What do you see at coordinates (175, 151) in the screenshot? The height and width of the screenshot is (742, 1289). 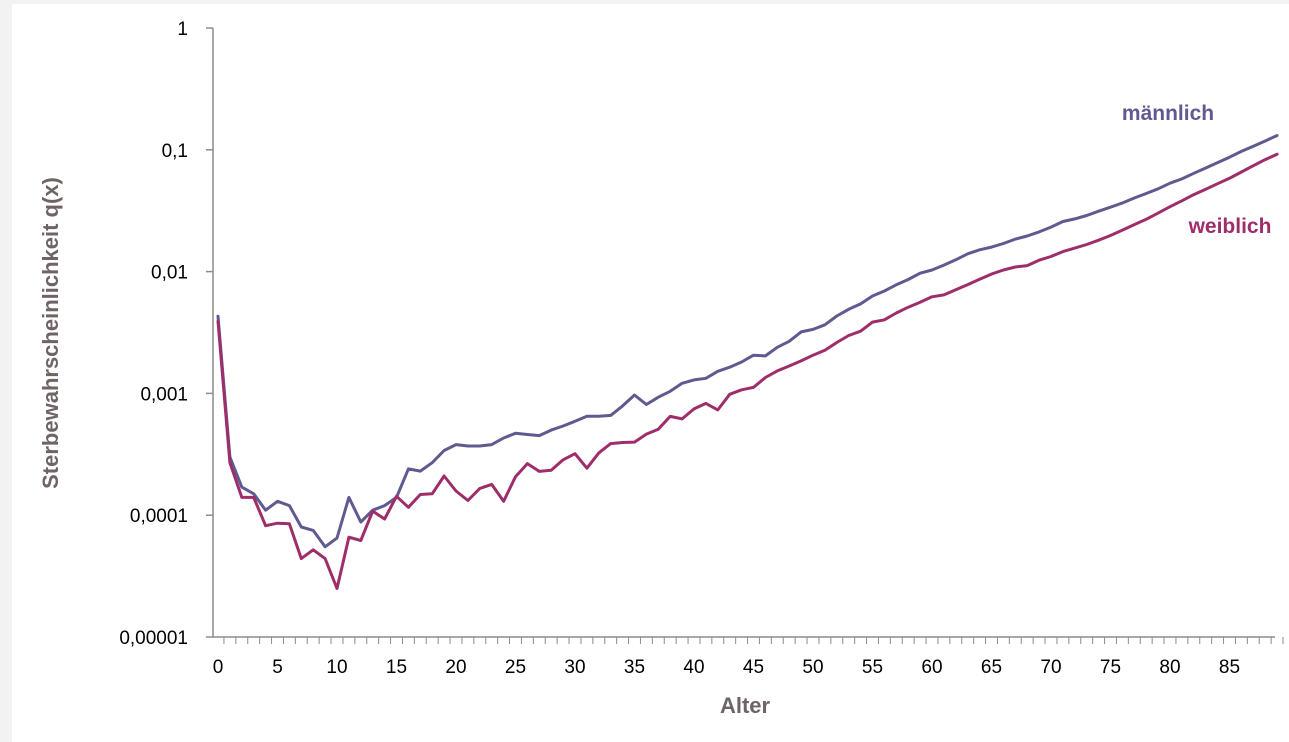 I see `y-tick-label: 0,1` at bounding box center [175, 151].